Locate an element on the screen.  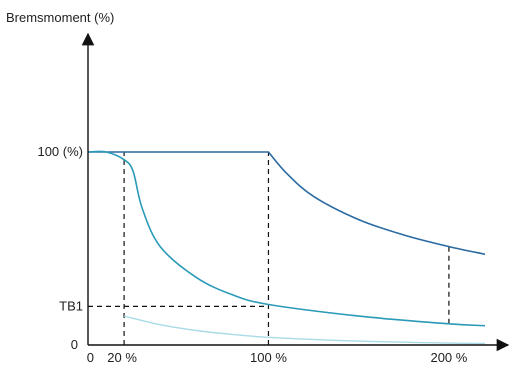
y-axis-label: Bremsmoment (%) is located at coordinates (60, 17).